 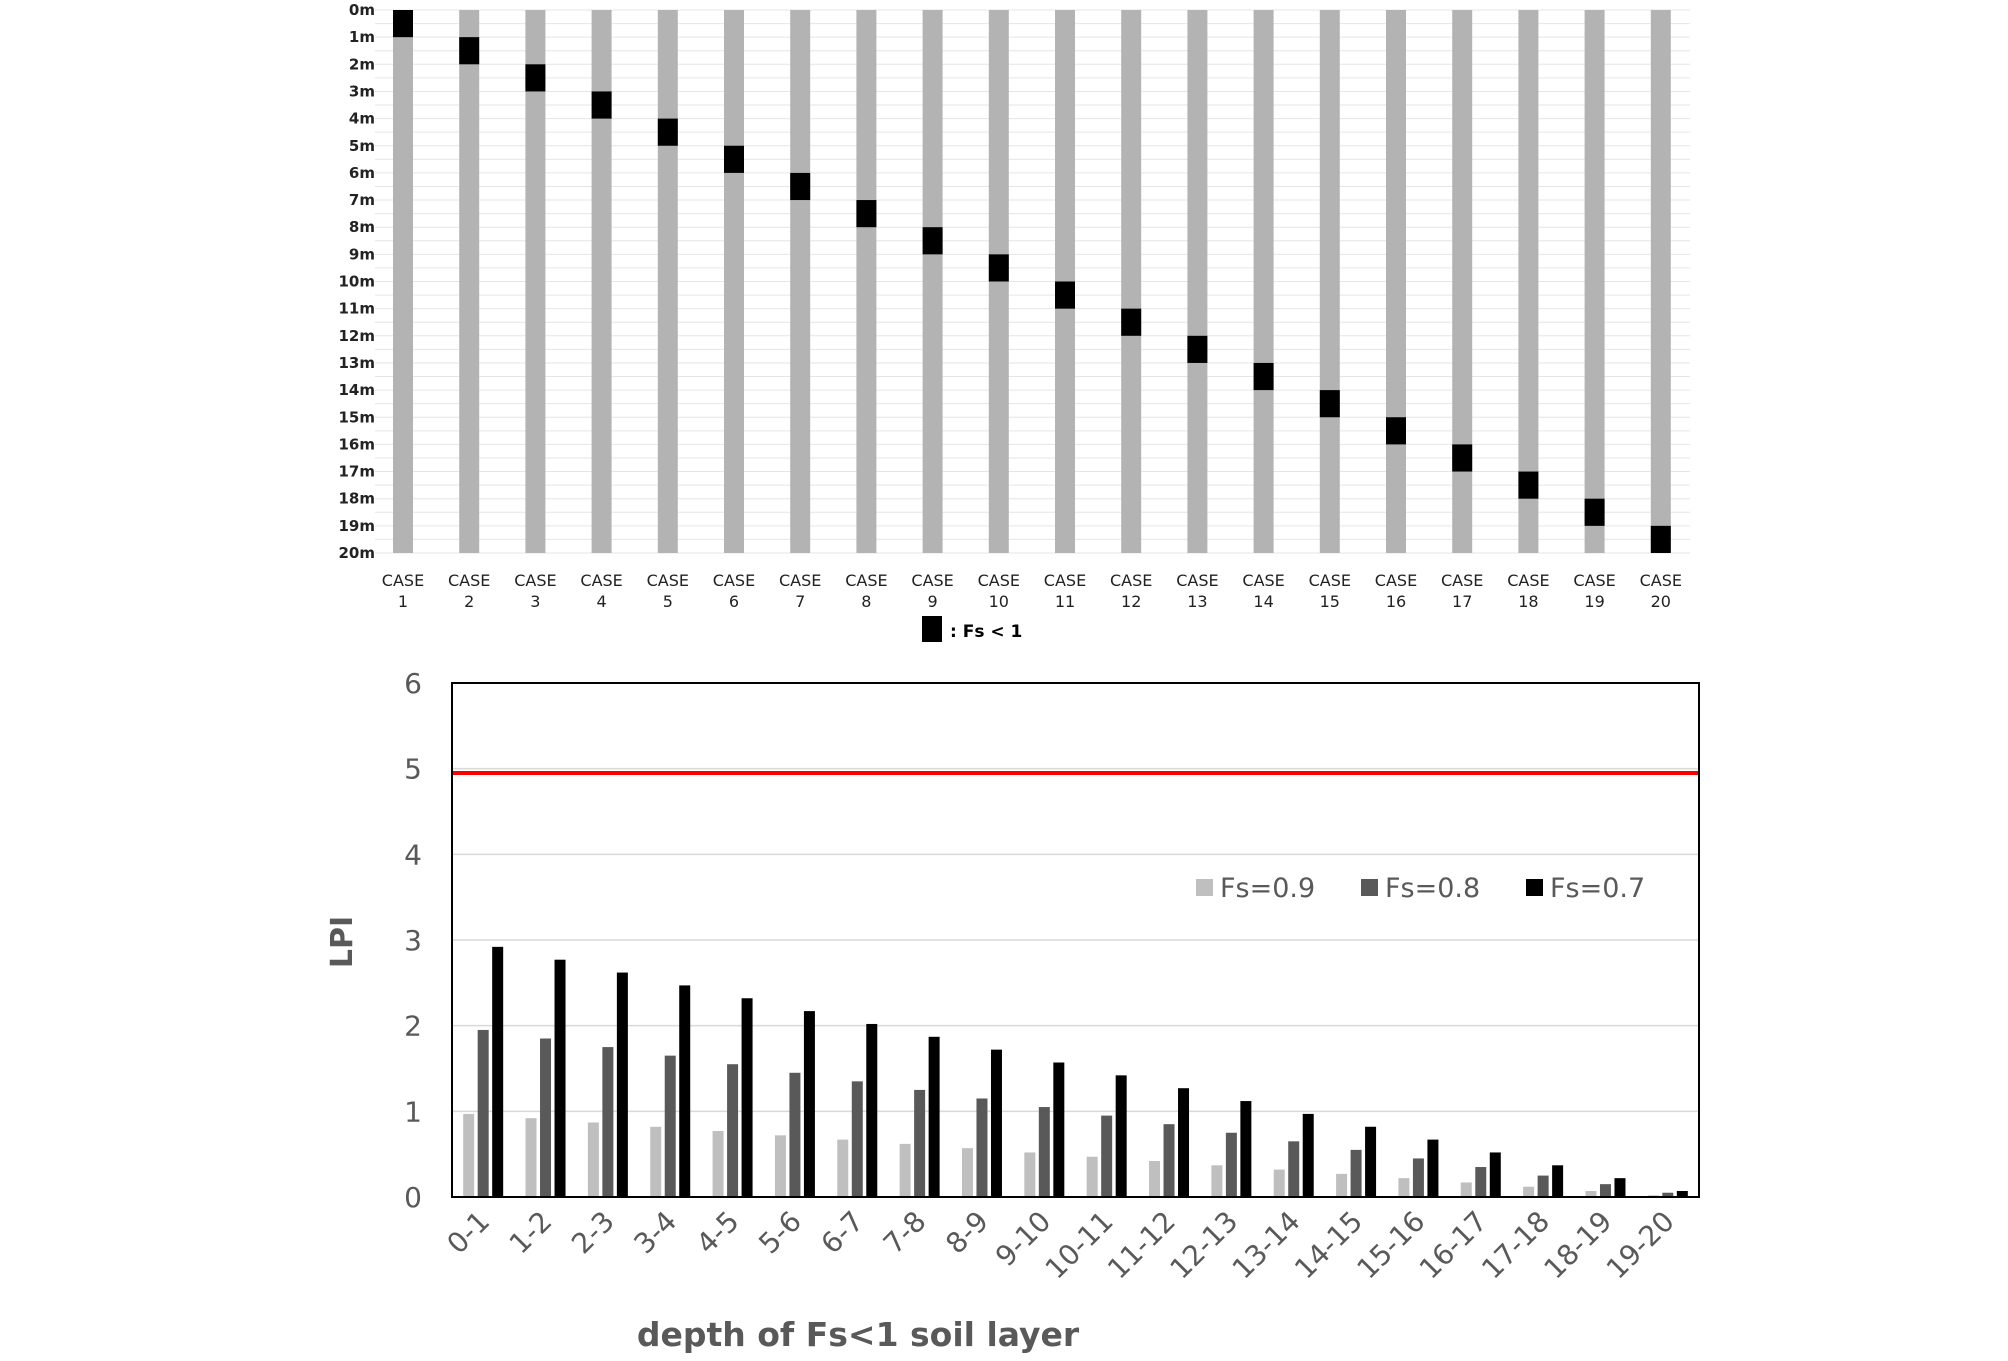 What do you see at coordinates (413, 769) in the screenshot?
I see `lpi-y-tick-label: 5` at bounding box center [413, 769].